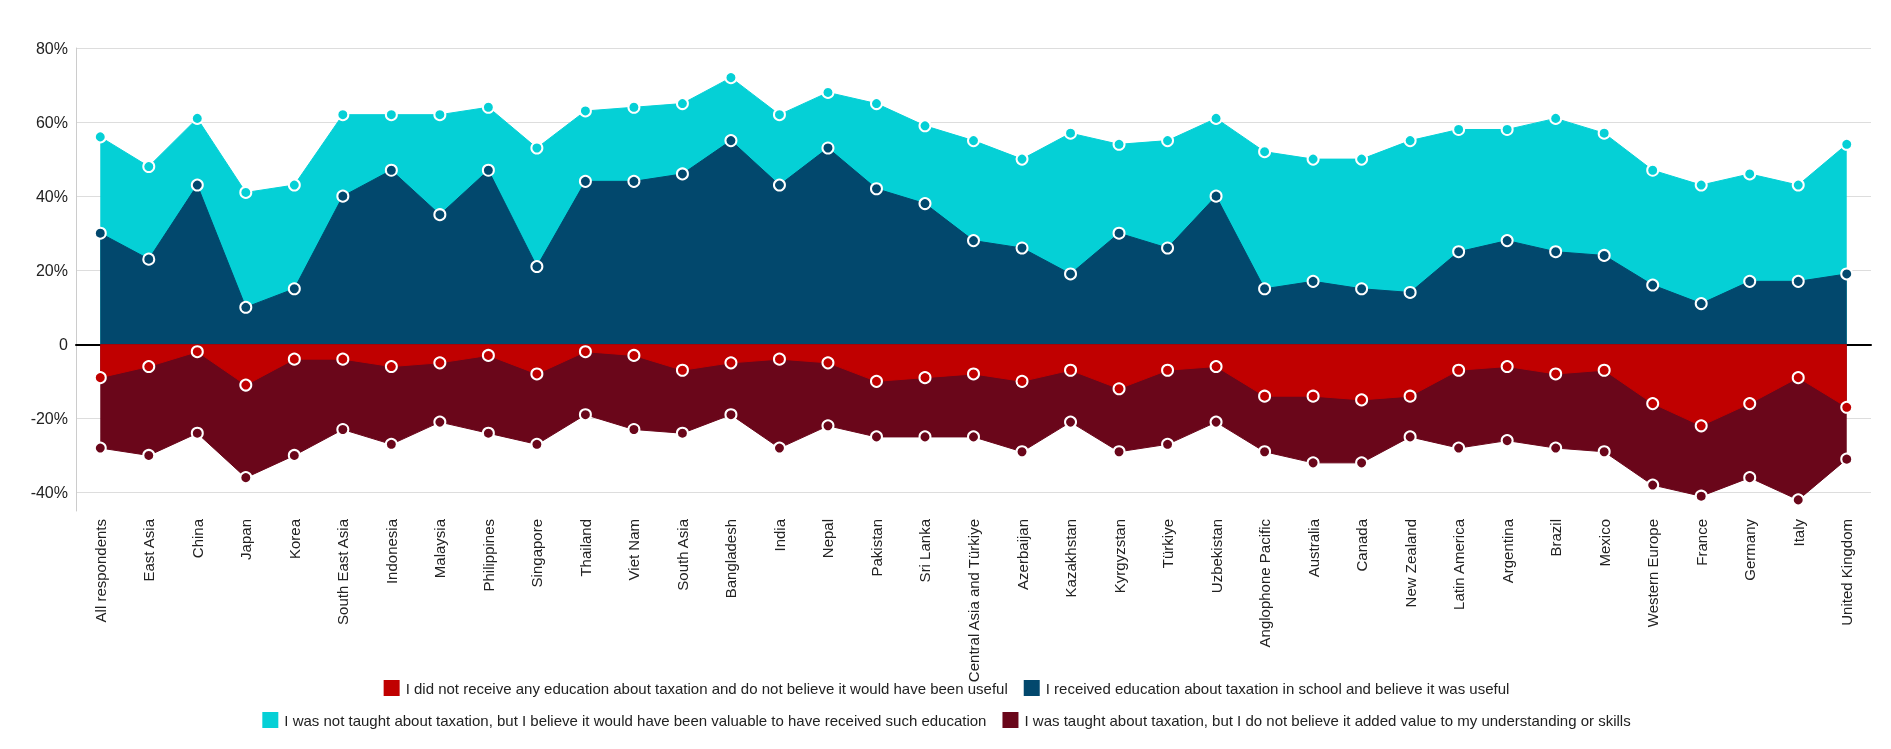 Image resolution: width=1891 pixels, height=749 pixels. I want to click on x-tick-label: East Asia, so click(149, 550).